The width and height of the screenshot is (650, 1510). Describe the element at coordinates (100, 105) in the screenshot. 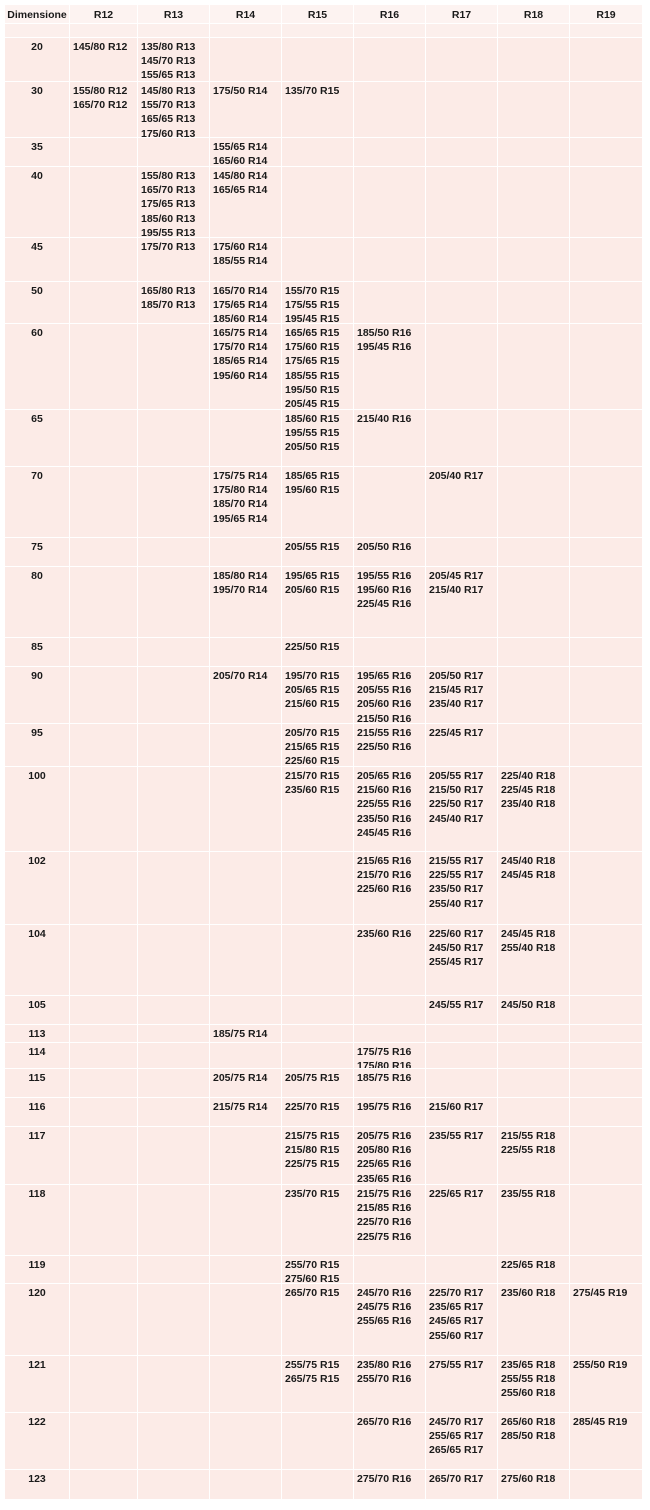

I see `tire-size: 165/70 R12` at that location.